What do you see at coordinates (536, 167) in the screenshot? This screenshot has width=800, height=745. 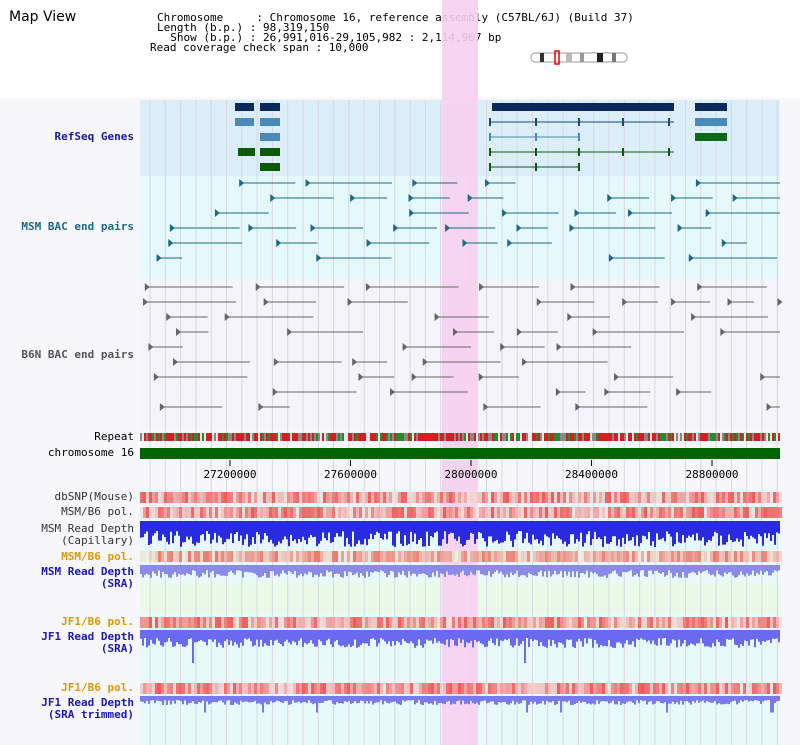 I see `gene-exon` at bounding box center [536, 167].